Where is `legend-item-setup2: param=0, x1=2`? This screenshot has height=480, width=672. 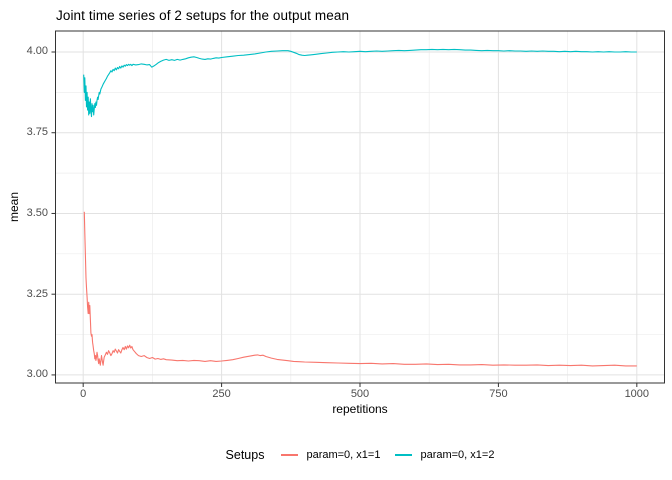
legend-item-setup2: param=0, x1=2 is located at coordinates (444, 455).